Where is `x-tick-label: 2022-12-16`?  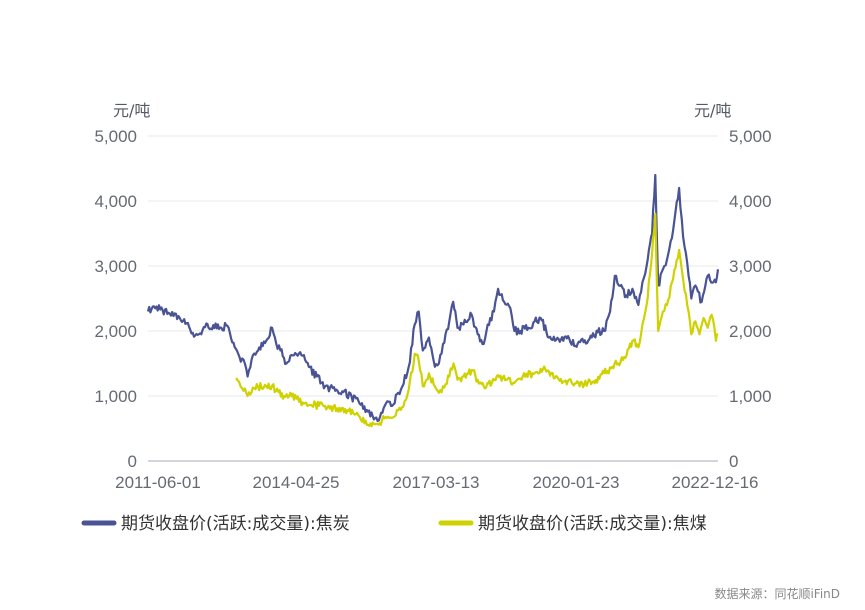
x-tick-label: 2022-12-16 is located at coordinates (715, 482).